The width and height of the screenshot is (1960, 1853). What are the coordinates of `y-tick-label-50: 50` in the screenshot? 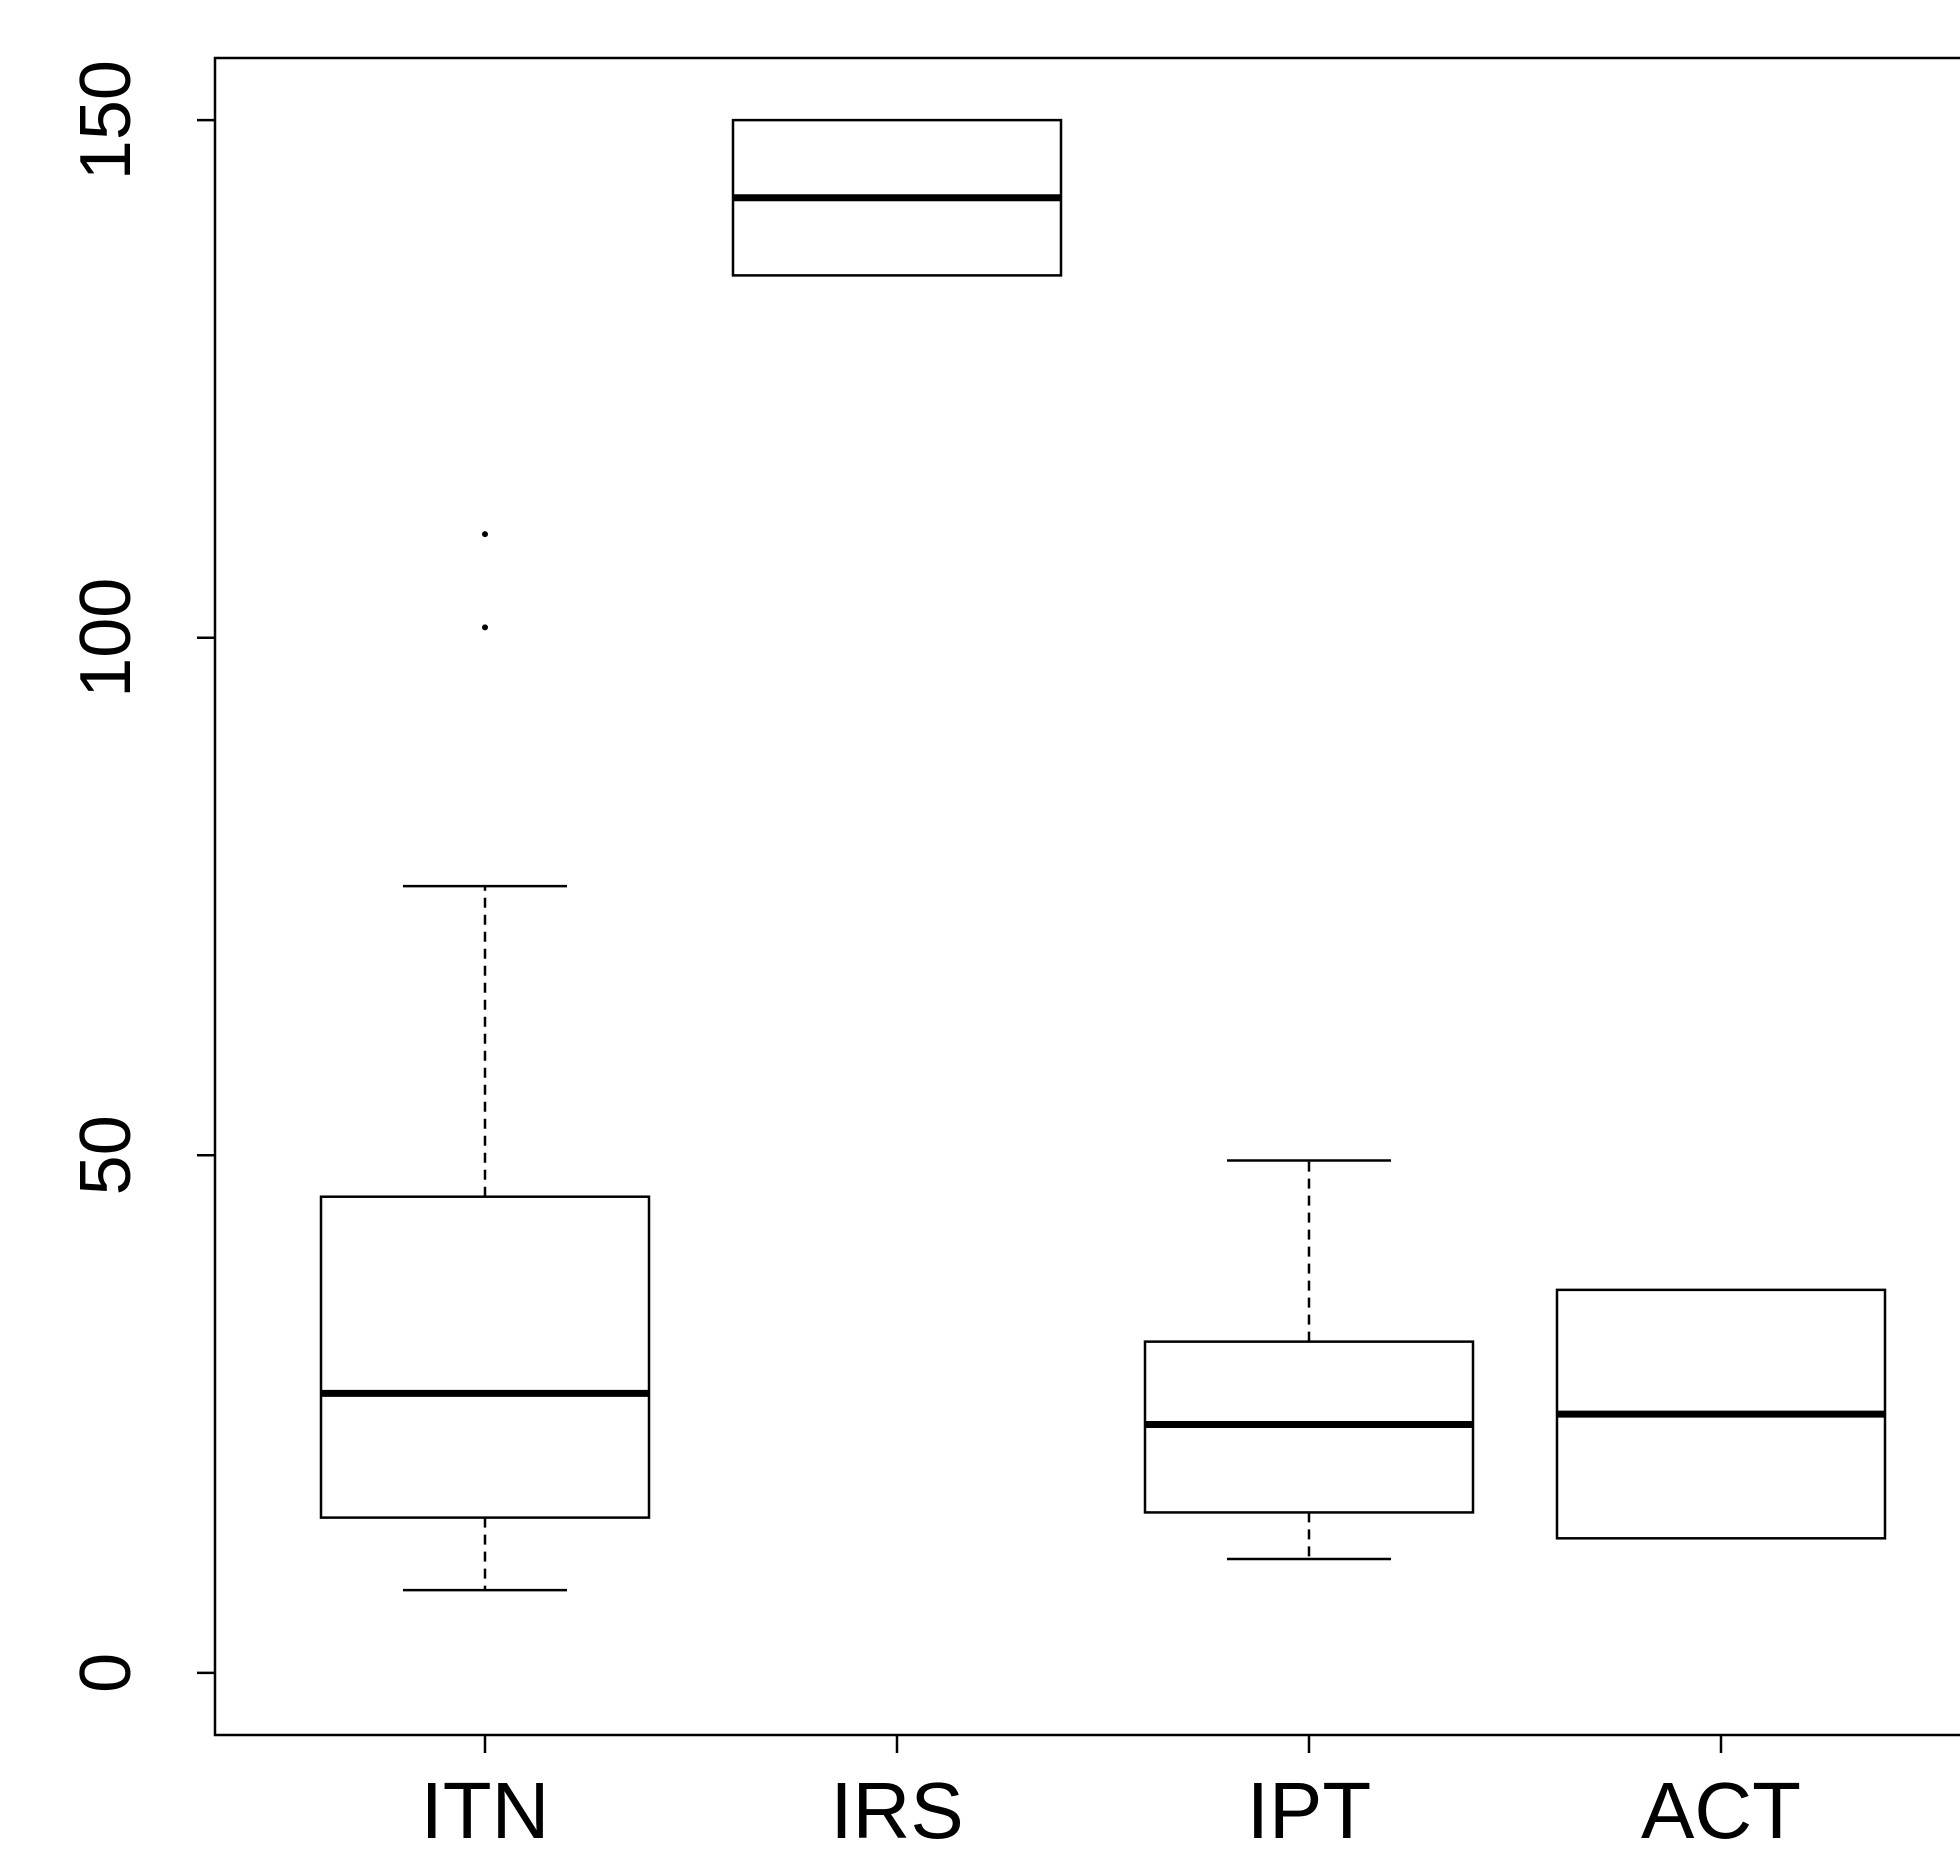 It's located at (106, 1155).